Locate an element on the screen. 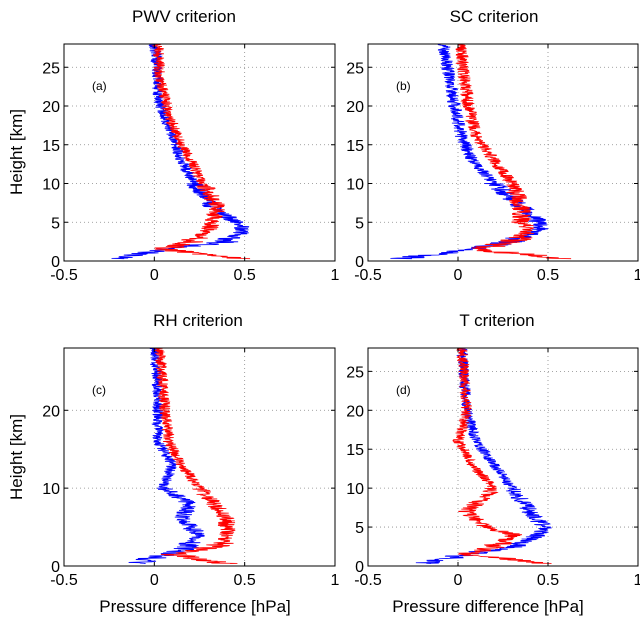 The height and width of the screenshot is (622, 640). panel-label: (d) is located at coordinates (403, 390).